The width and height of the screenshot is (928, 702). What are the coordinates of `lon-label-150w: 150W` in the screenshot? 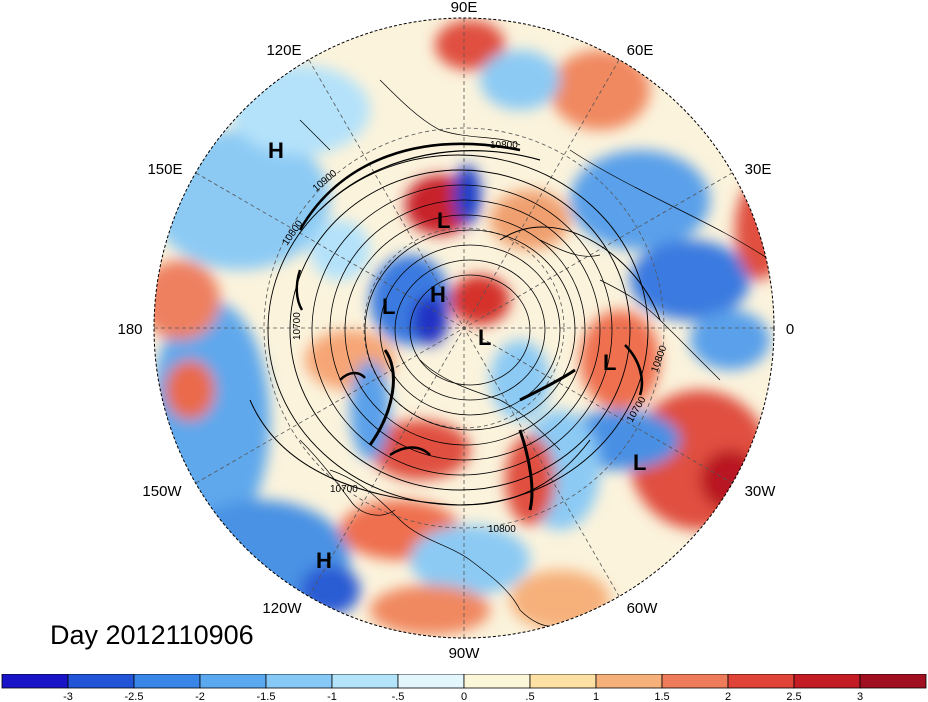 It's located at (162, 491).